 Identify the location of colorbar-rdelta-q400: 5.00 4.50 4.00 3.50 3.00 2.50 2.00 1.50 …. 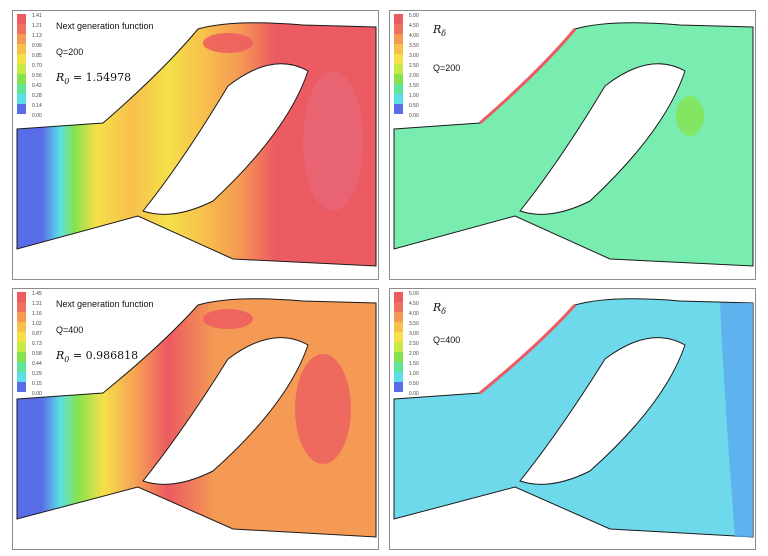
(406, 344).